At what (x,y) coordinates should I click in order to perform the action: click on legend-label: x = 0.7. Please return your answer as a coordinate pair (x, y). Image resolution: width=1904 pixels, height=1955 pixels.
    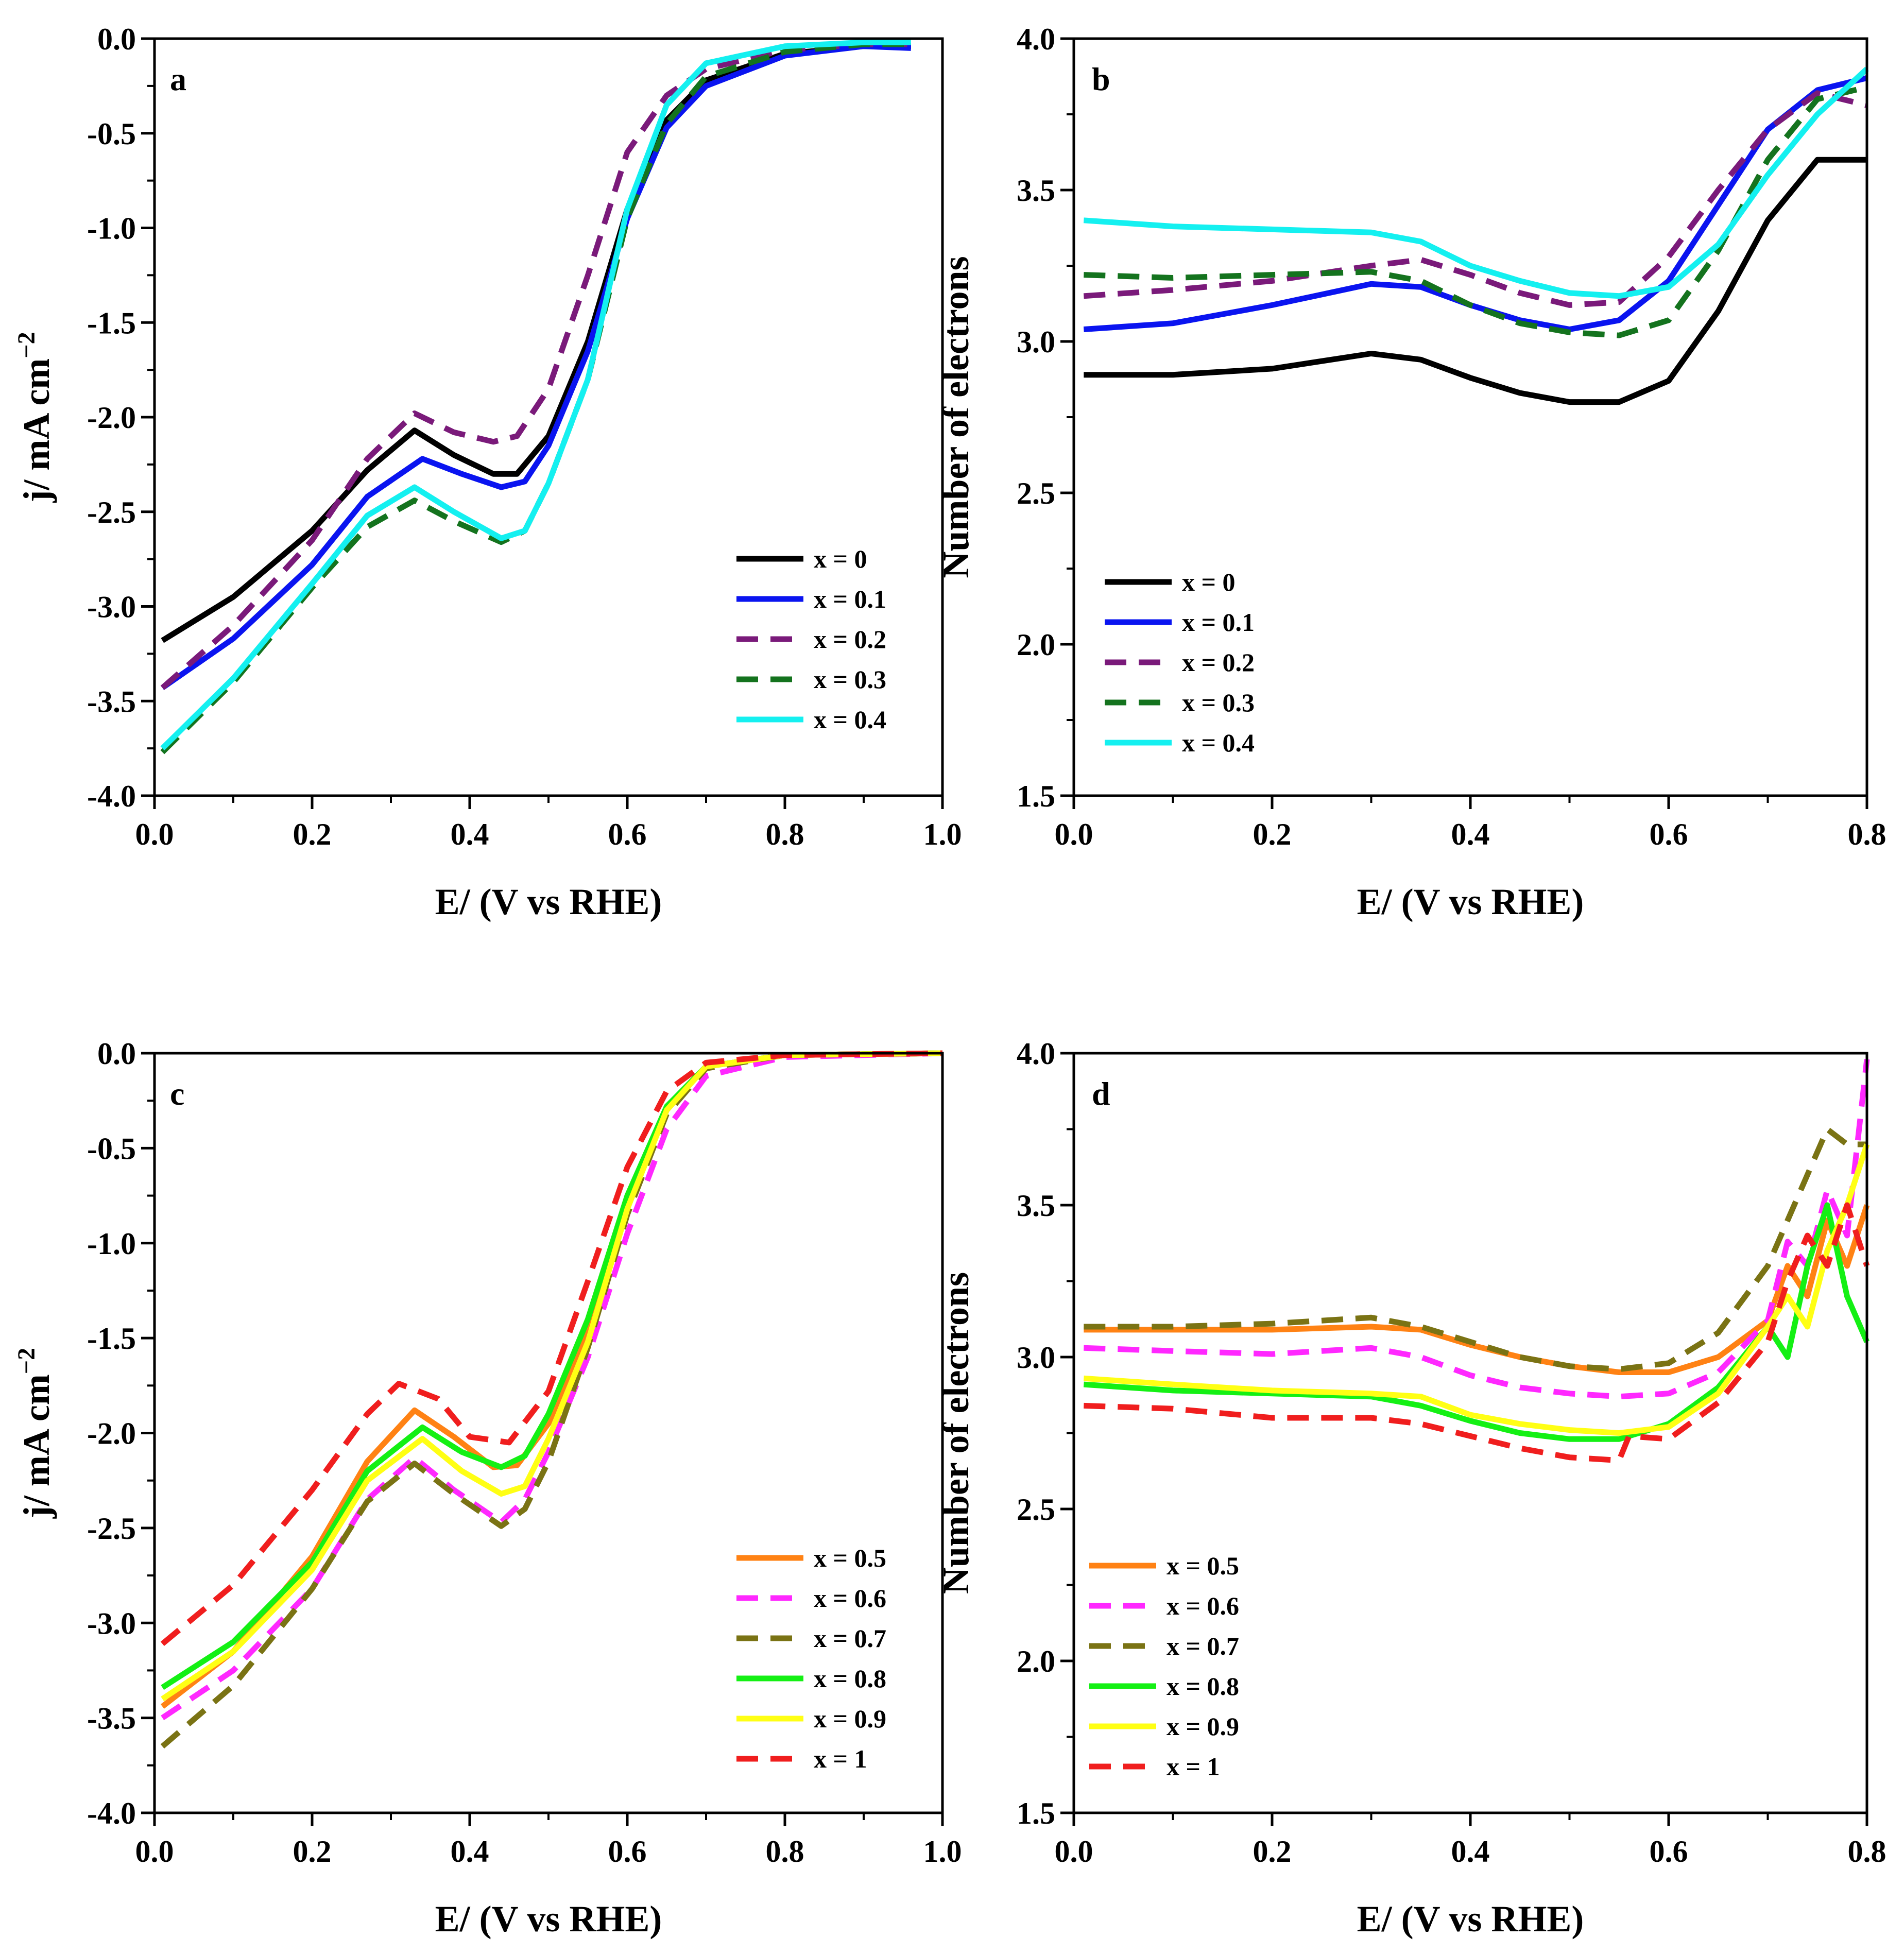
    Looking at the image, I should click on (1203, 1646).